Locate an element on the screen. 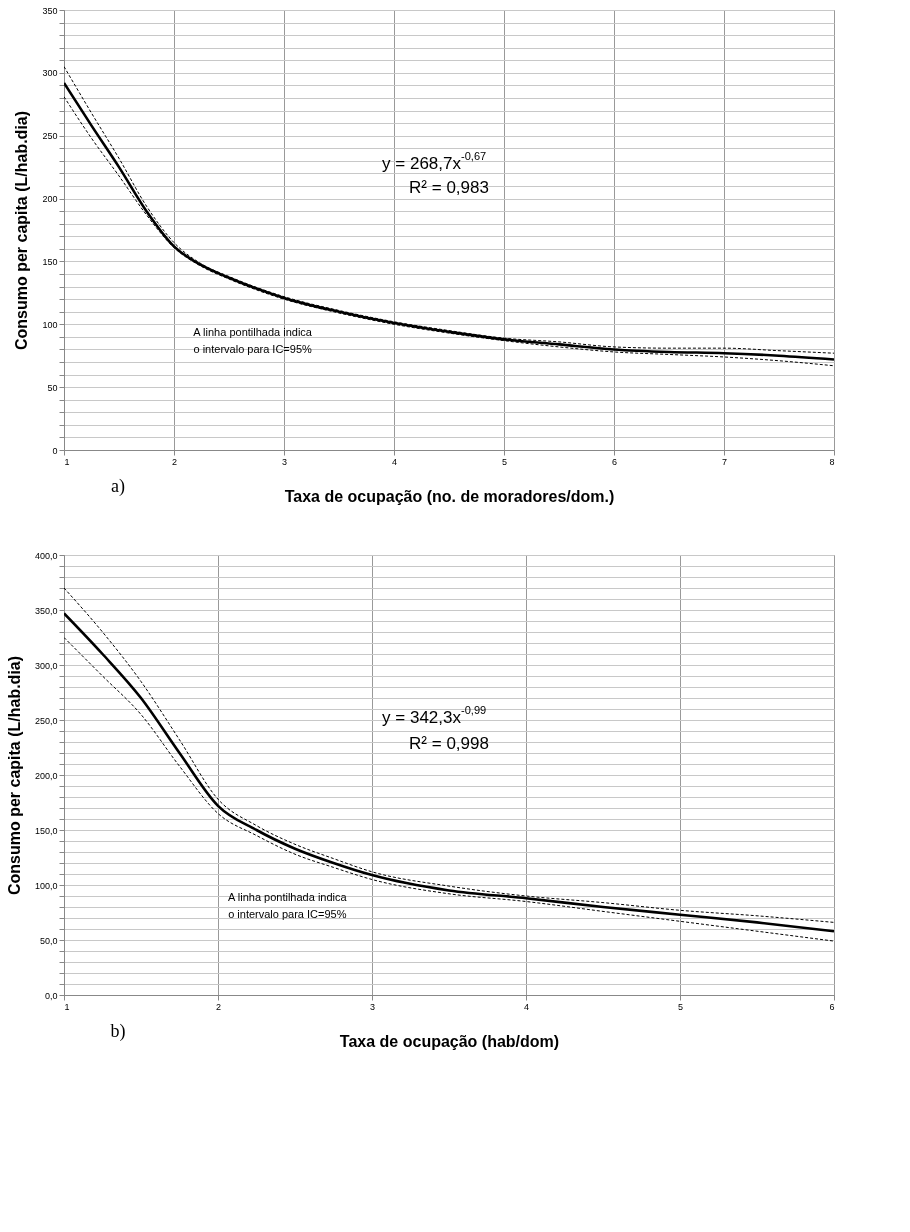 This screenshot has height=1232, width=910. y-tick-label: 50 is located at coordinates (52, 387).